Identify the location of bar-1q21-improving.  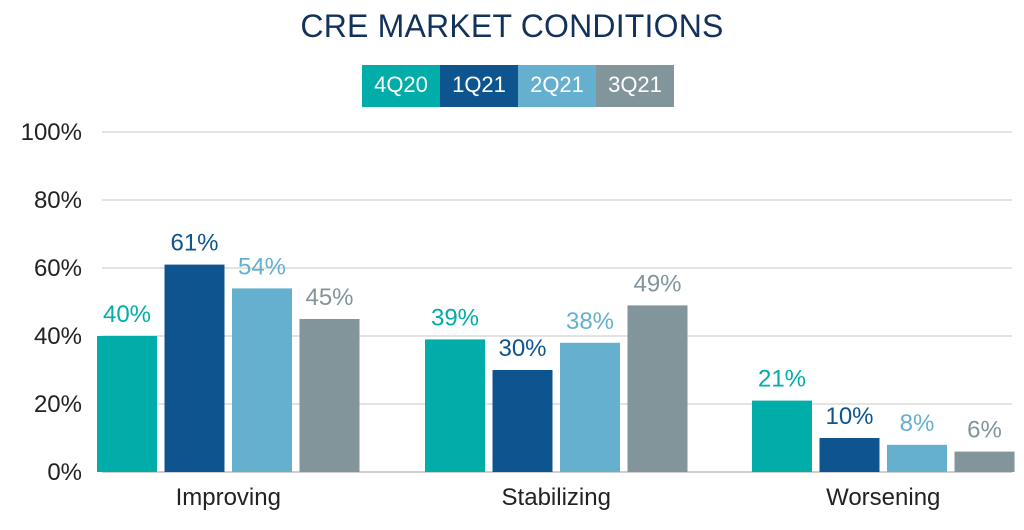
(194, 368).